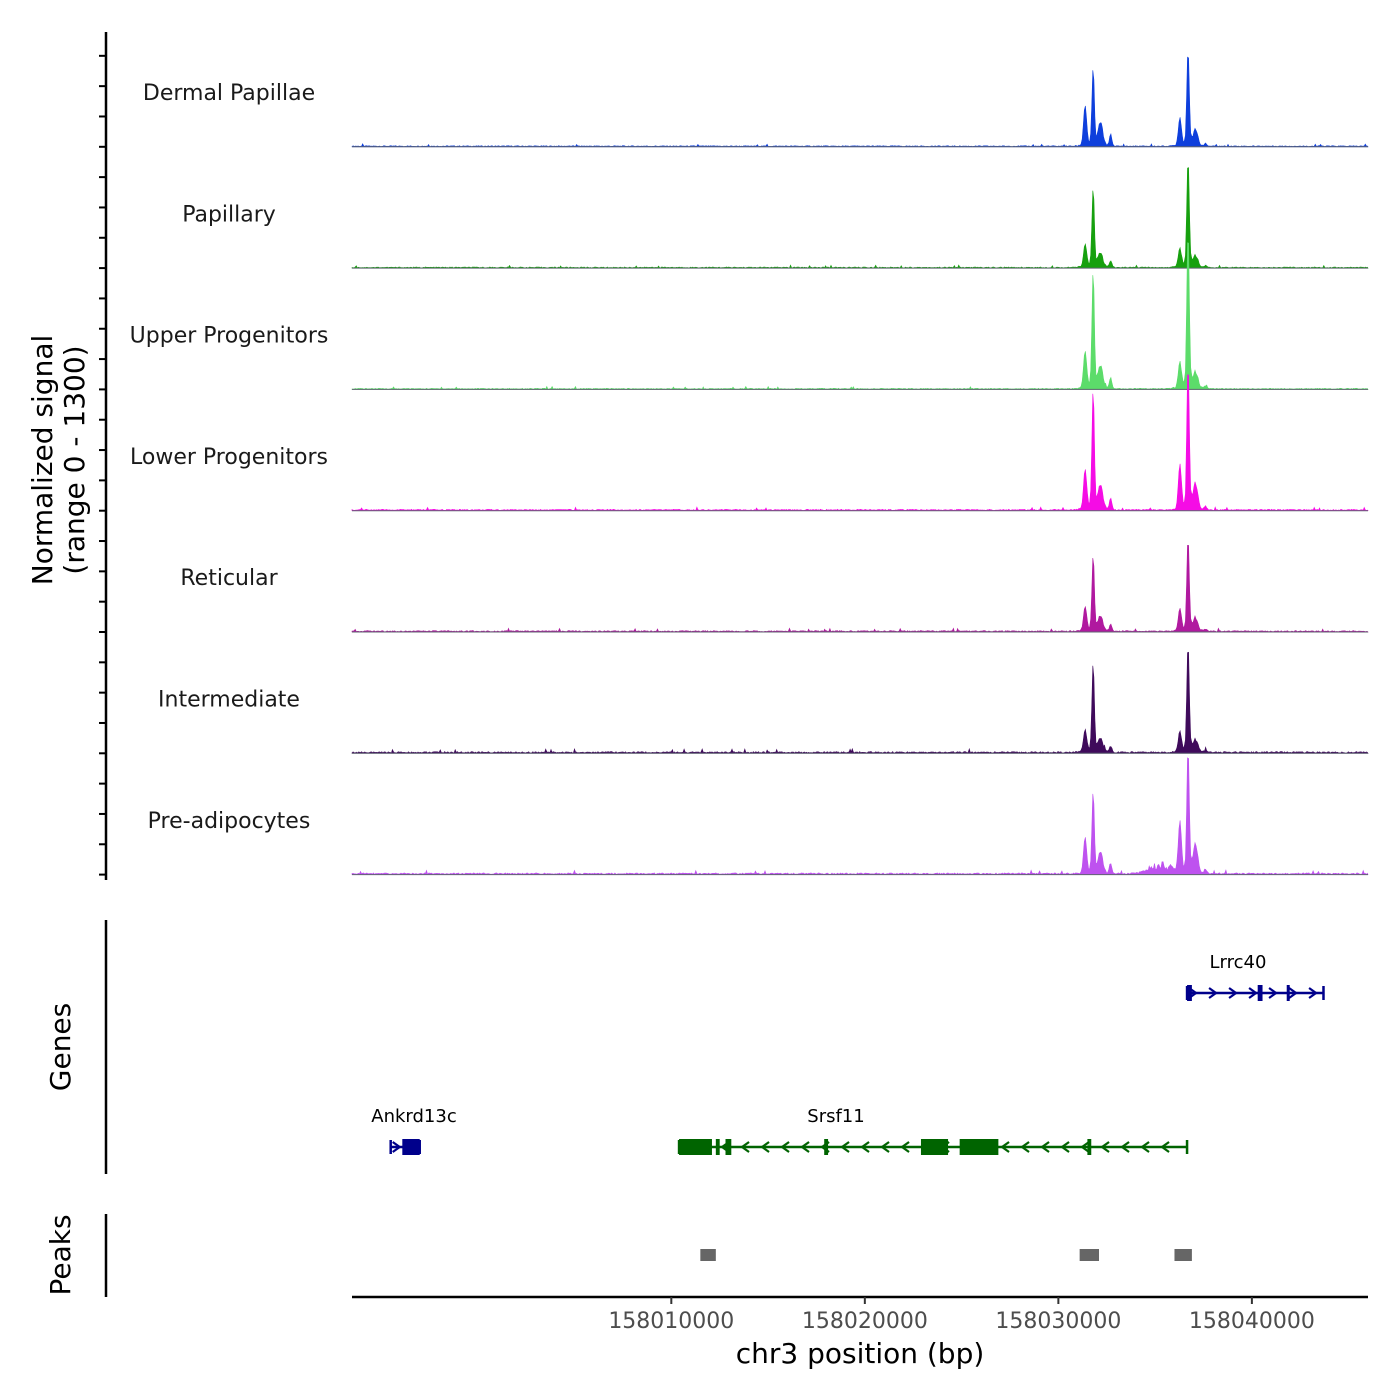  What do you see at coordinates (1058, 1321) in the screenshot?
I see `x-tick-label: 158030000` at bounding box center [1058, 1321].